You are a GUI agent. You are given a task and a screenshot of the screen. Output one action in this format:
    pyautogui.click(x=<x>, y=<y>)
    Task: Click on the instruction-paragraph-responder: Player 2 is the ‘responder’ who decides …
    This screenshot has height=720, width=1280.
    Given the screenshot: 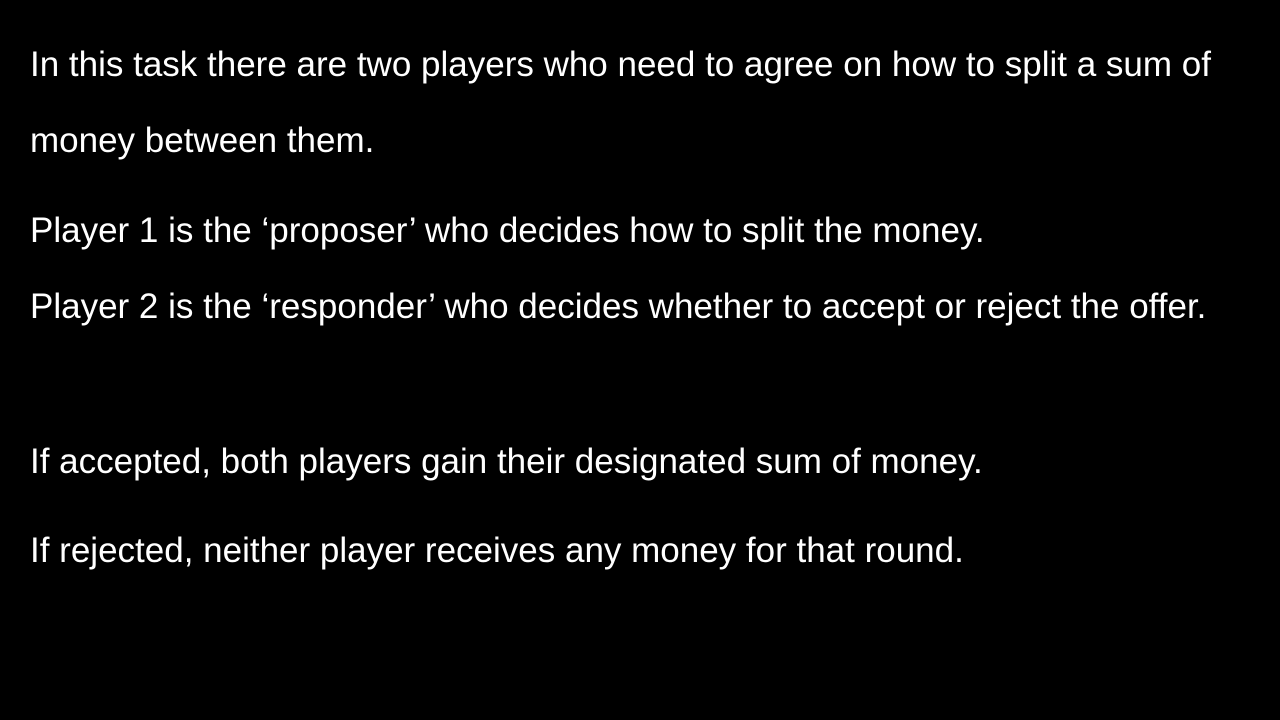 What is the action you would take?
    pyautogui.click(x=618, y=306)
    